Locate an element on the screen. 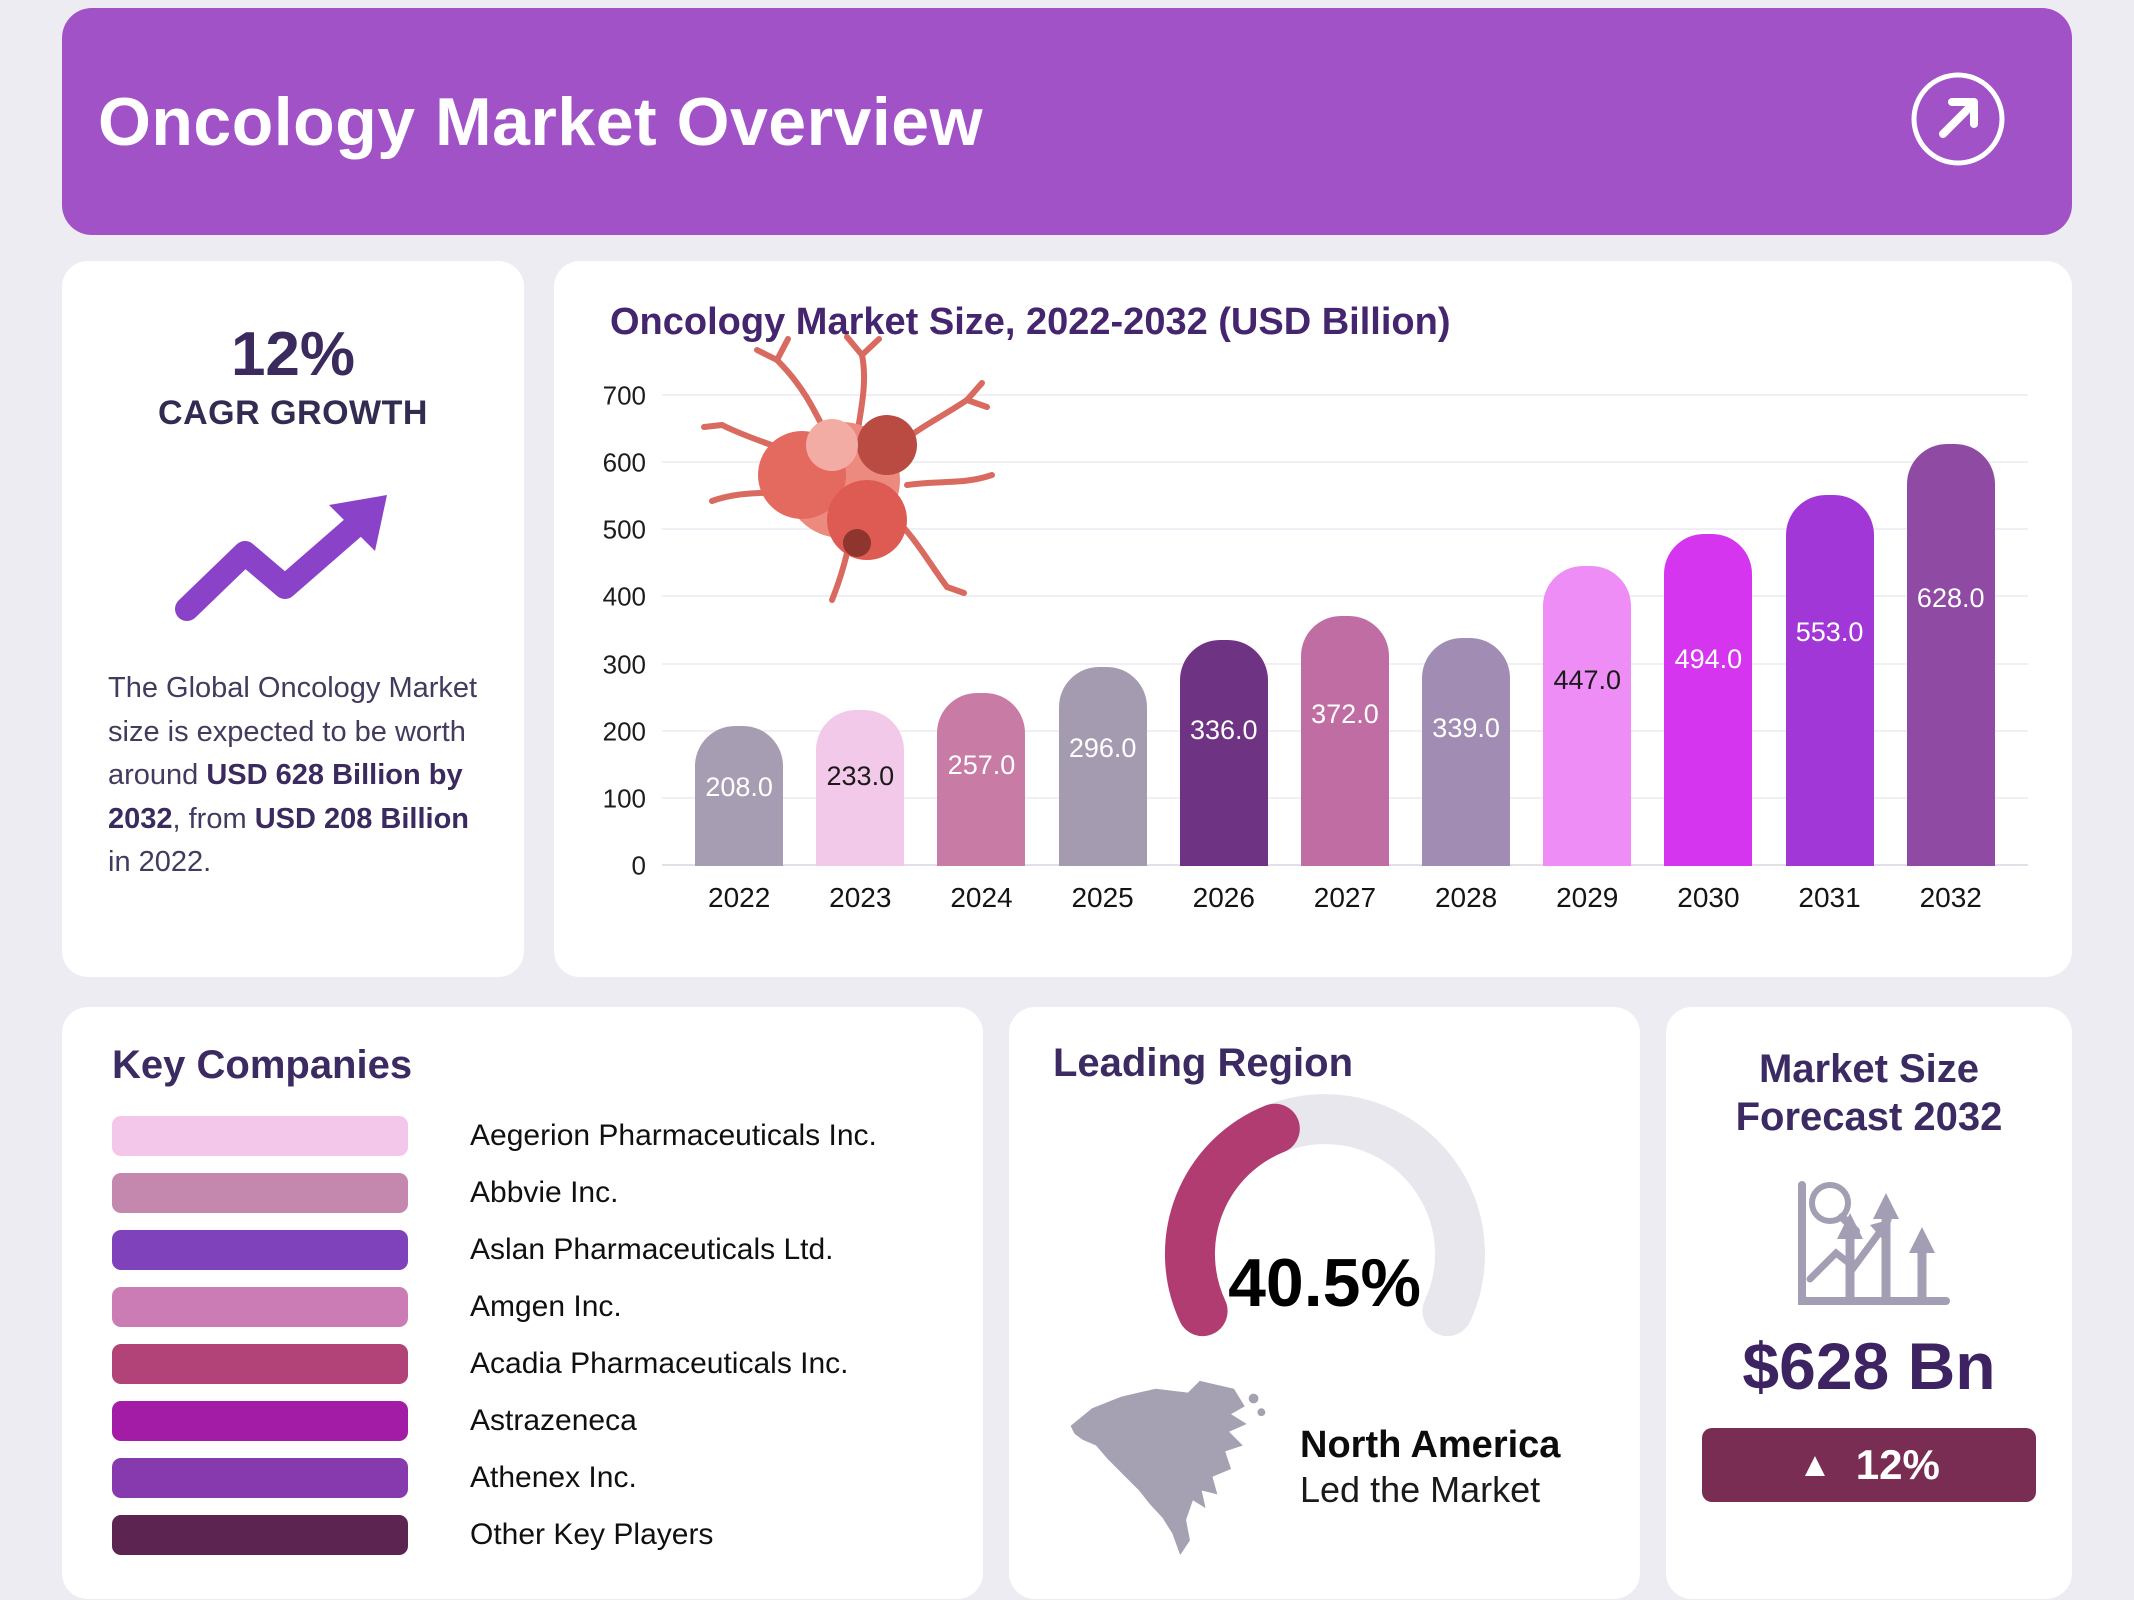 The image size is (2134, 1600). y-tick: 0 is located at coordinates (638, 865).